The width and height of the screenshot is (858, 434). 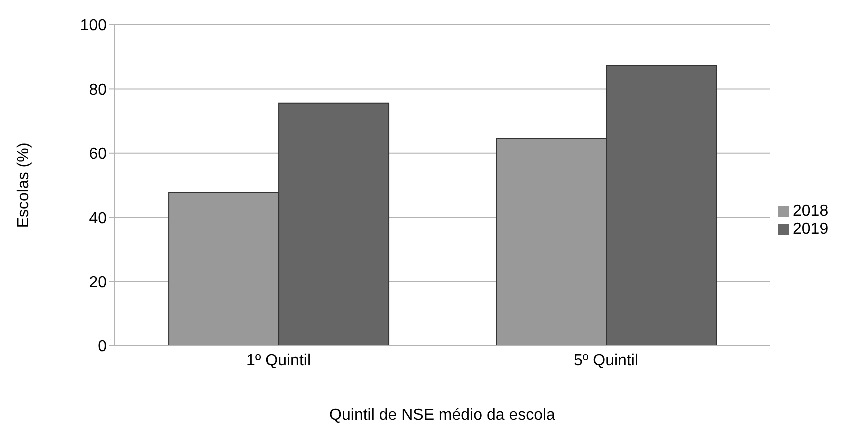 I want to click on y-tick-label: 0, so click(x=103, y=347).